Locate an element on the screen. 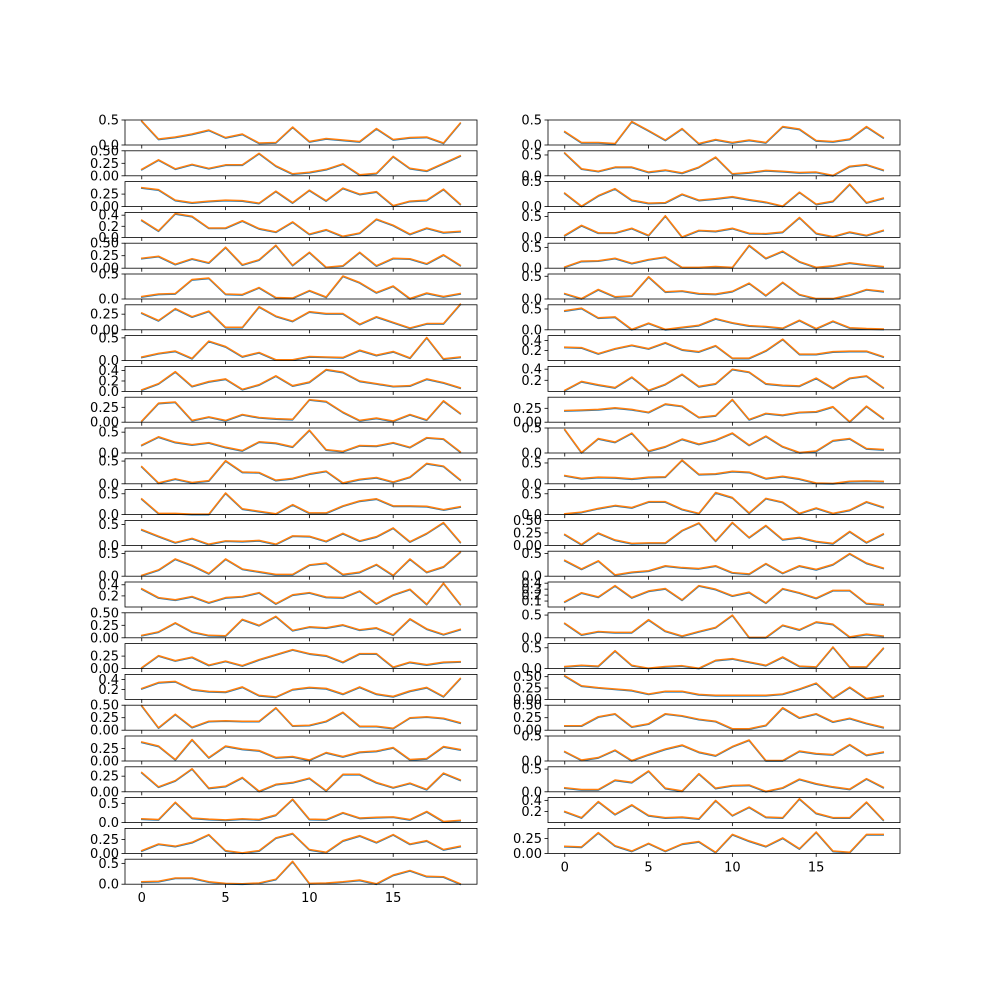 This screenshot has width=1000, height=1000. subplot-c2-r9: 0.20.4 is located at coordinates (711, 379).